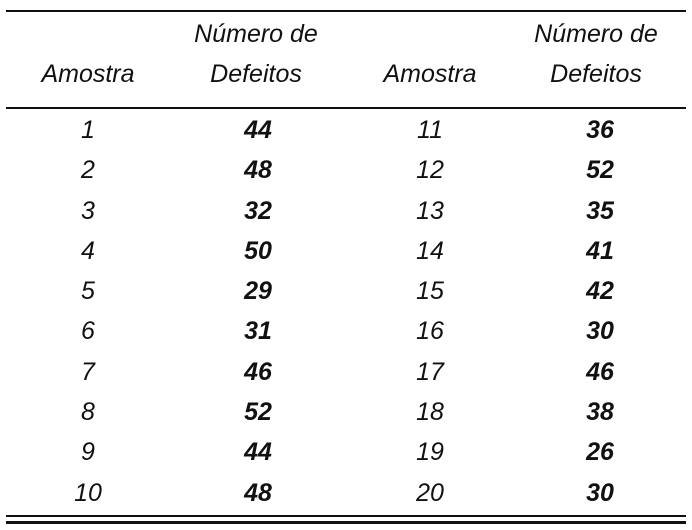 This screenshot has height=530, width=692. What do you see at coordinates (88, 130) in the screenshot?
I see `table-cell: 1` at bounding box center [88, 130].